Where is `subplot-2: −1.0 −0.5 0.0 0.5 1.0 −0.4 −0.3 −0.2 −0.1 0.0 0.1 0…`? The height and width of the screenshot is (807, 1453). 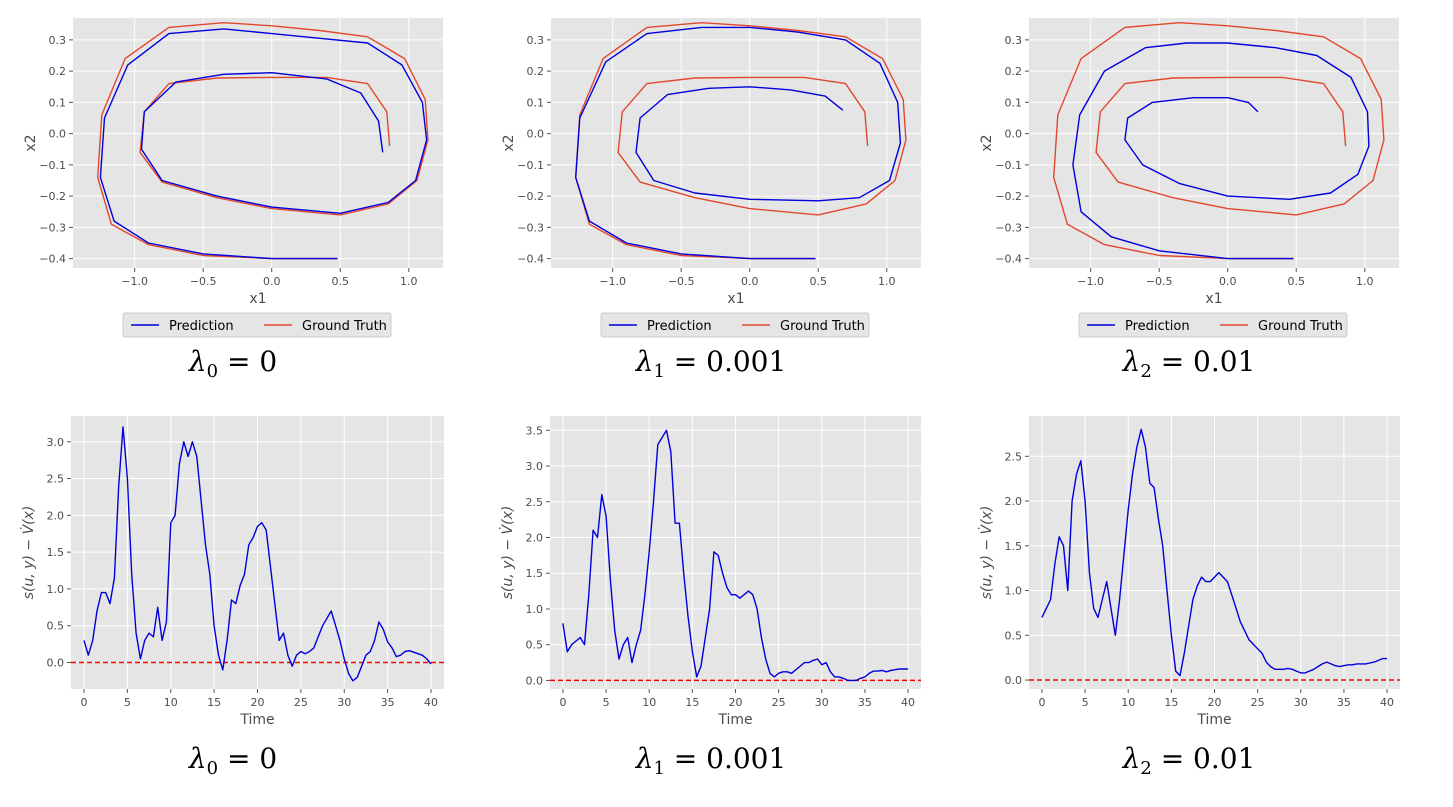
subplot-2: −1.0 −0.5 0.0 0.5 1.0 −0.4 −0.3 −0.2 −0.1 0.0 0.1 0… is located at coordinates (711, 178).